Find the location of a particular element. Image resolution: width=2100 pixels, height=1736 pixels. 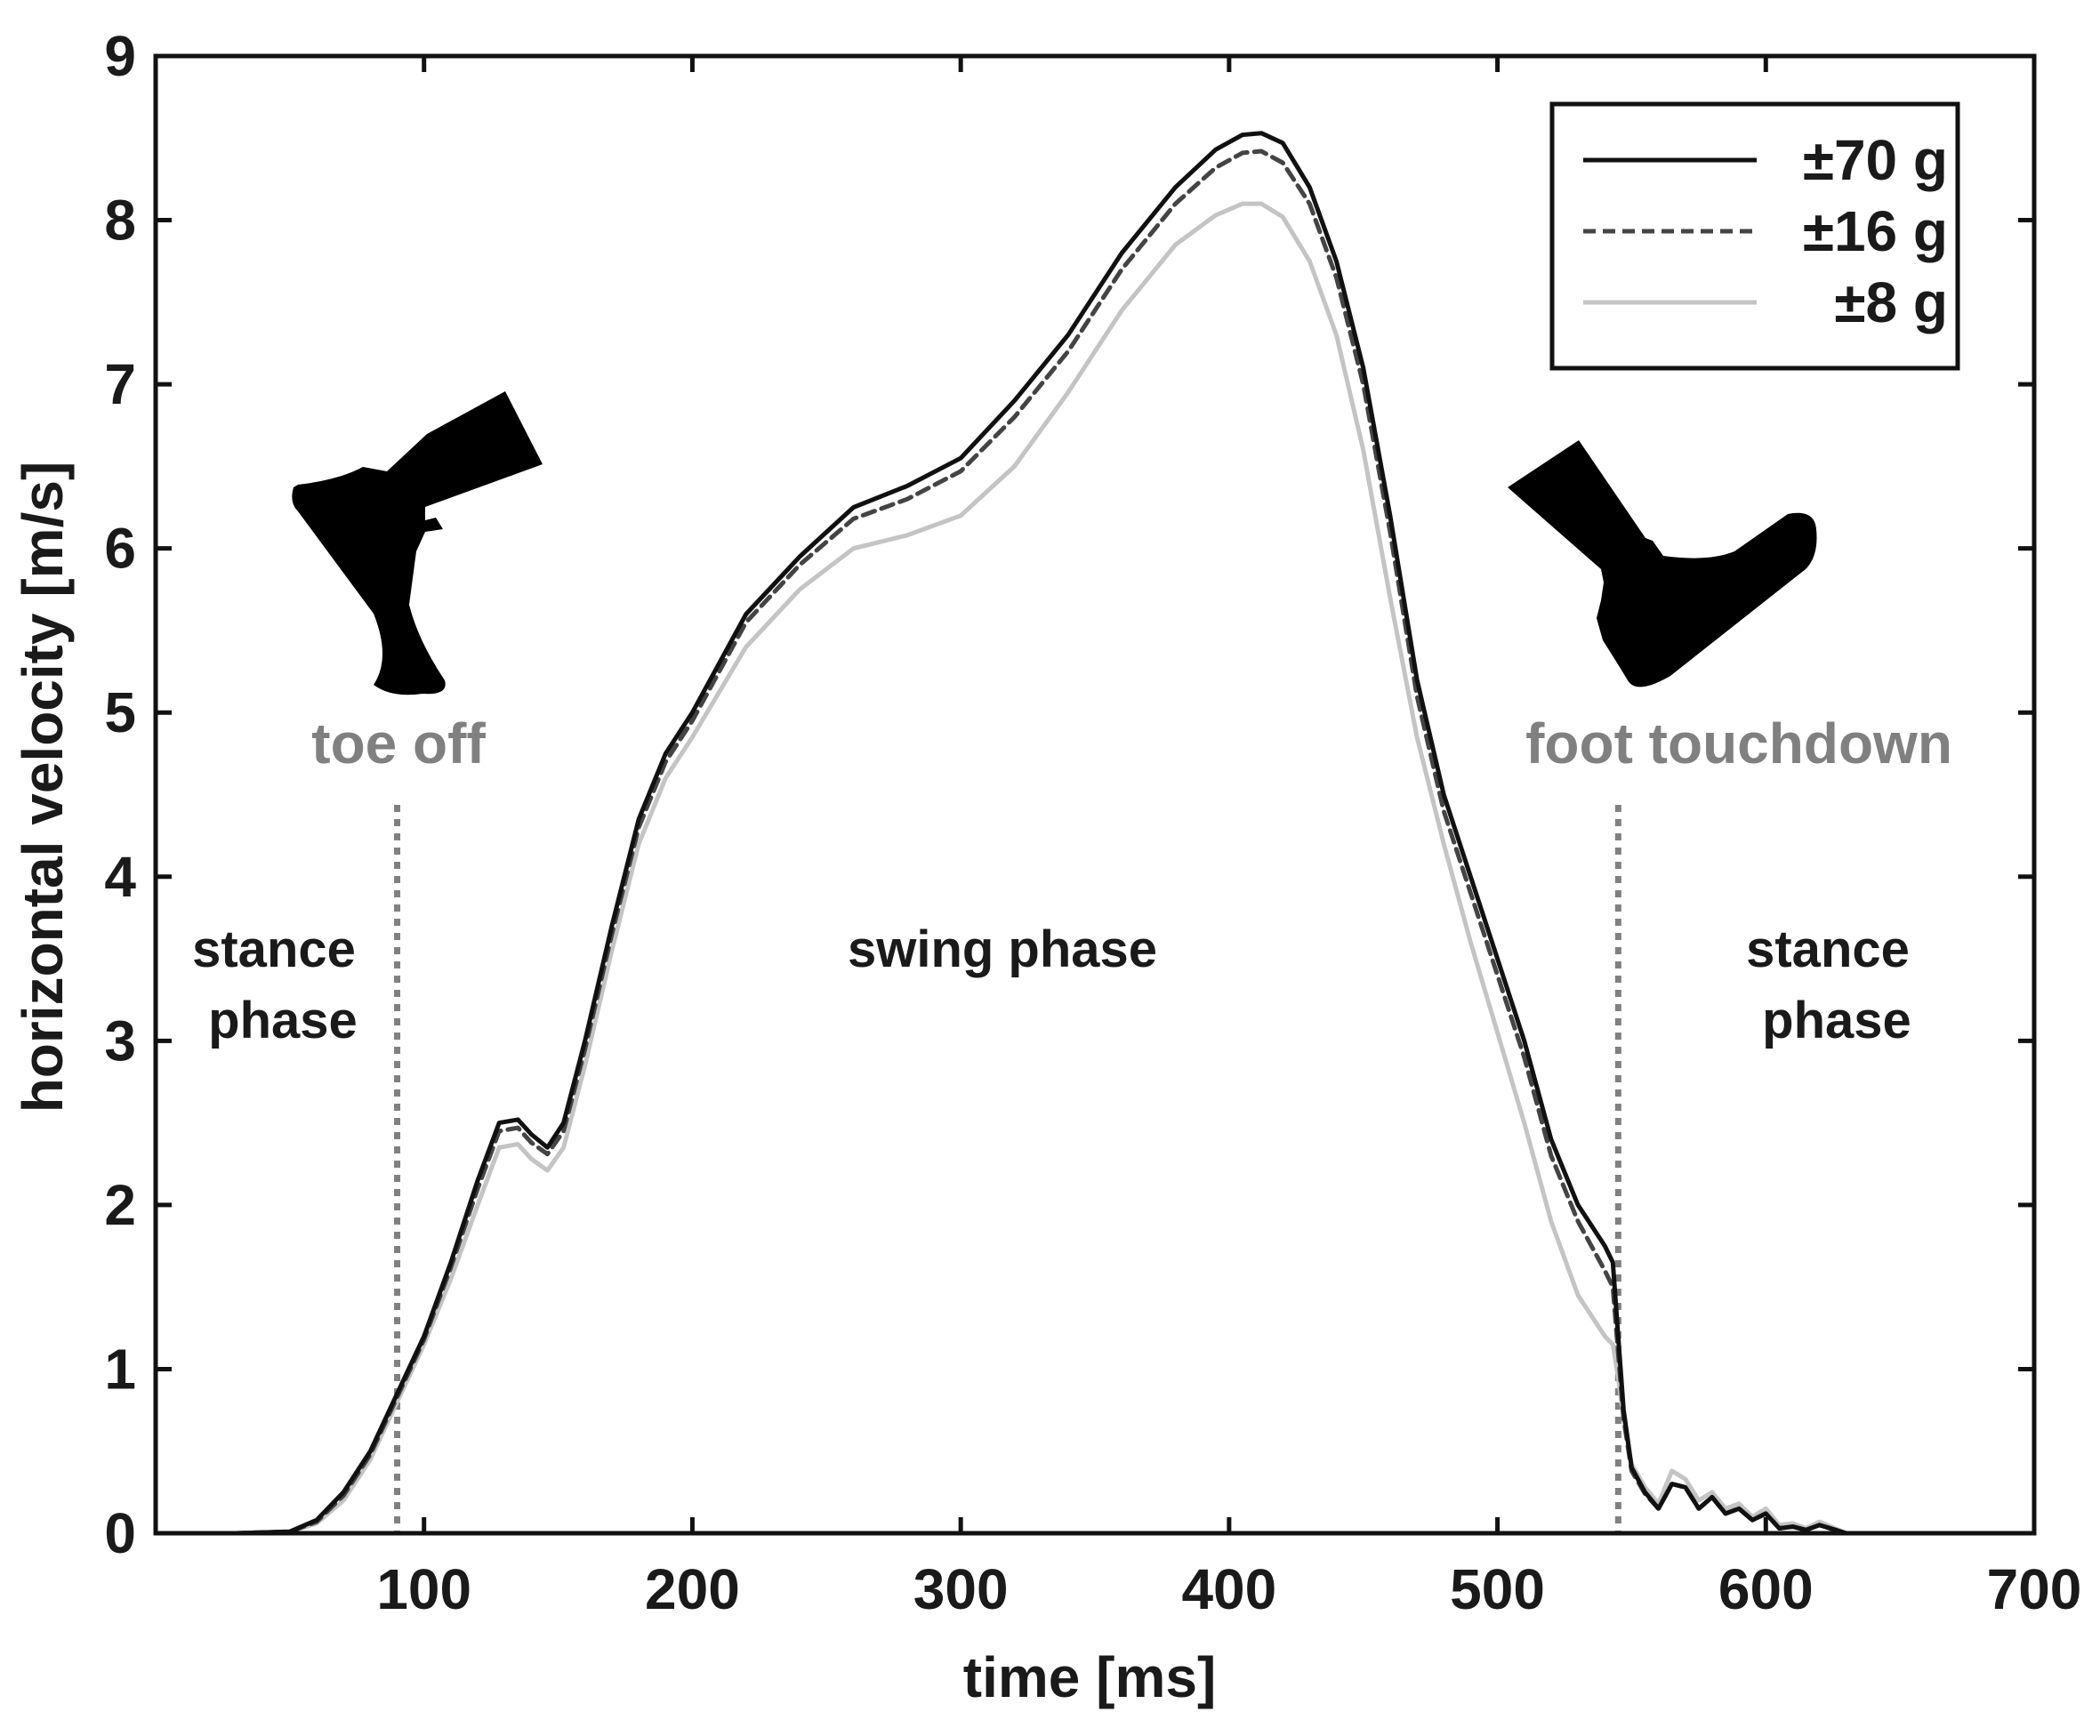

x-tick-label: 300 is located at coordinates (961, 1589).